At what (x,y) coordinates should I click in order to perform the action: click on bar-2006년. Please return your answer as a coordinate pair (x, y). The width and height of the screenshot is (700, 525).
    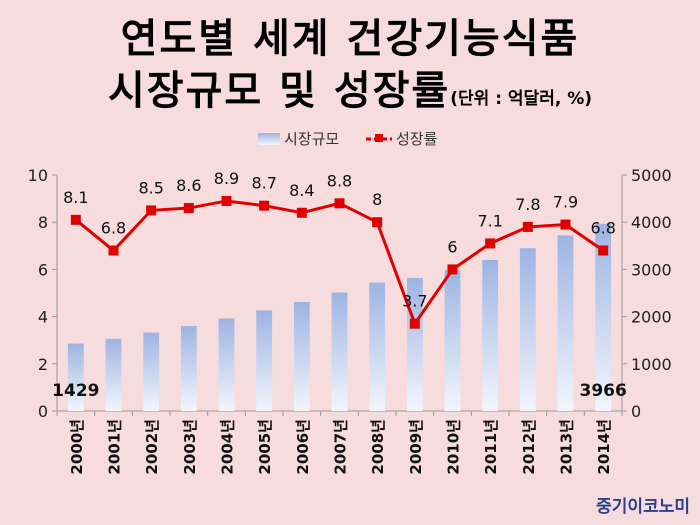
    Looking at the image, I should click on (301, 356).